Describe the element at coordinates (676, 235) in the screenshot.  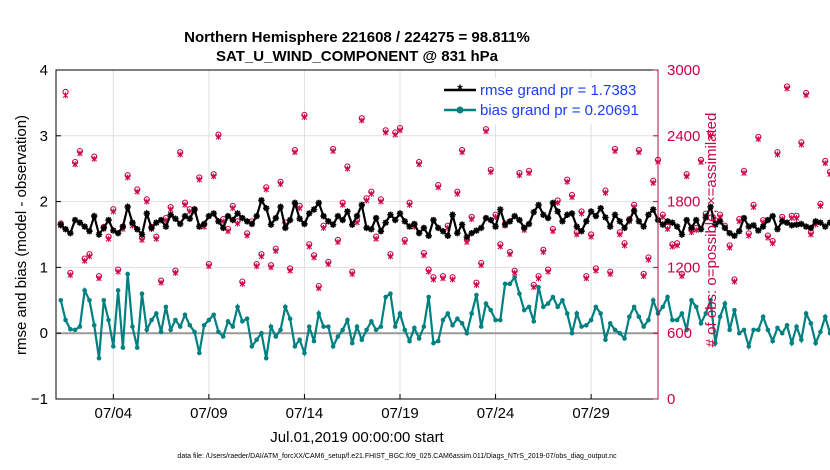
I see `right-axis-ticks: 0 600 1200 1800 2400 3000` at that location.